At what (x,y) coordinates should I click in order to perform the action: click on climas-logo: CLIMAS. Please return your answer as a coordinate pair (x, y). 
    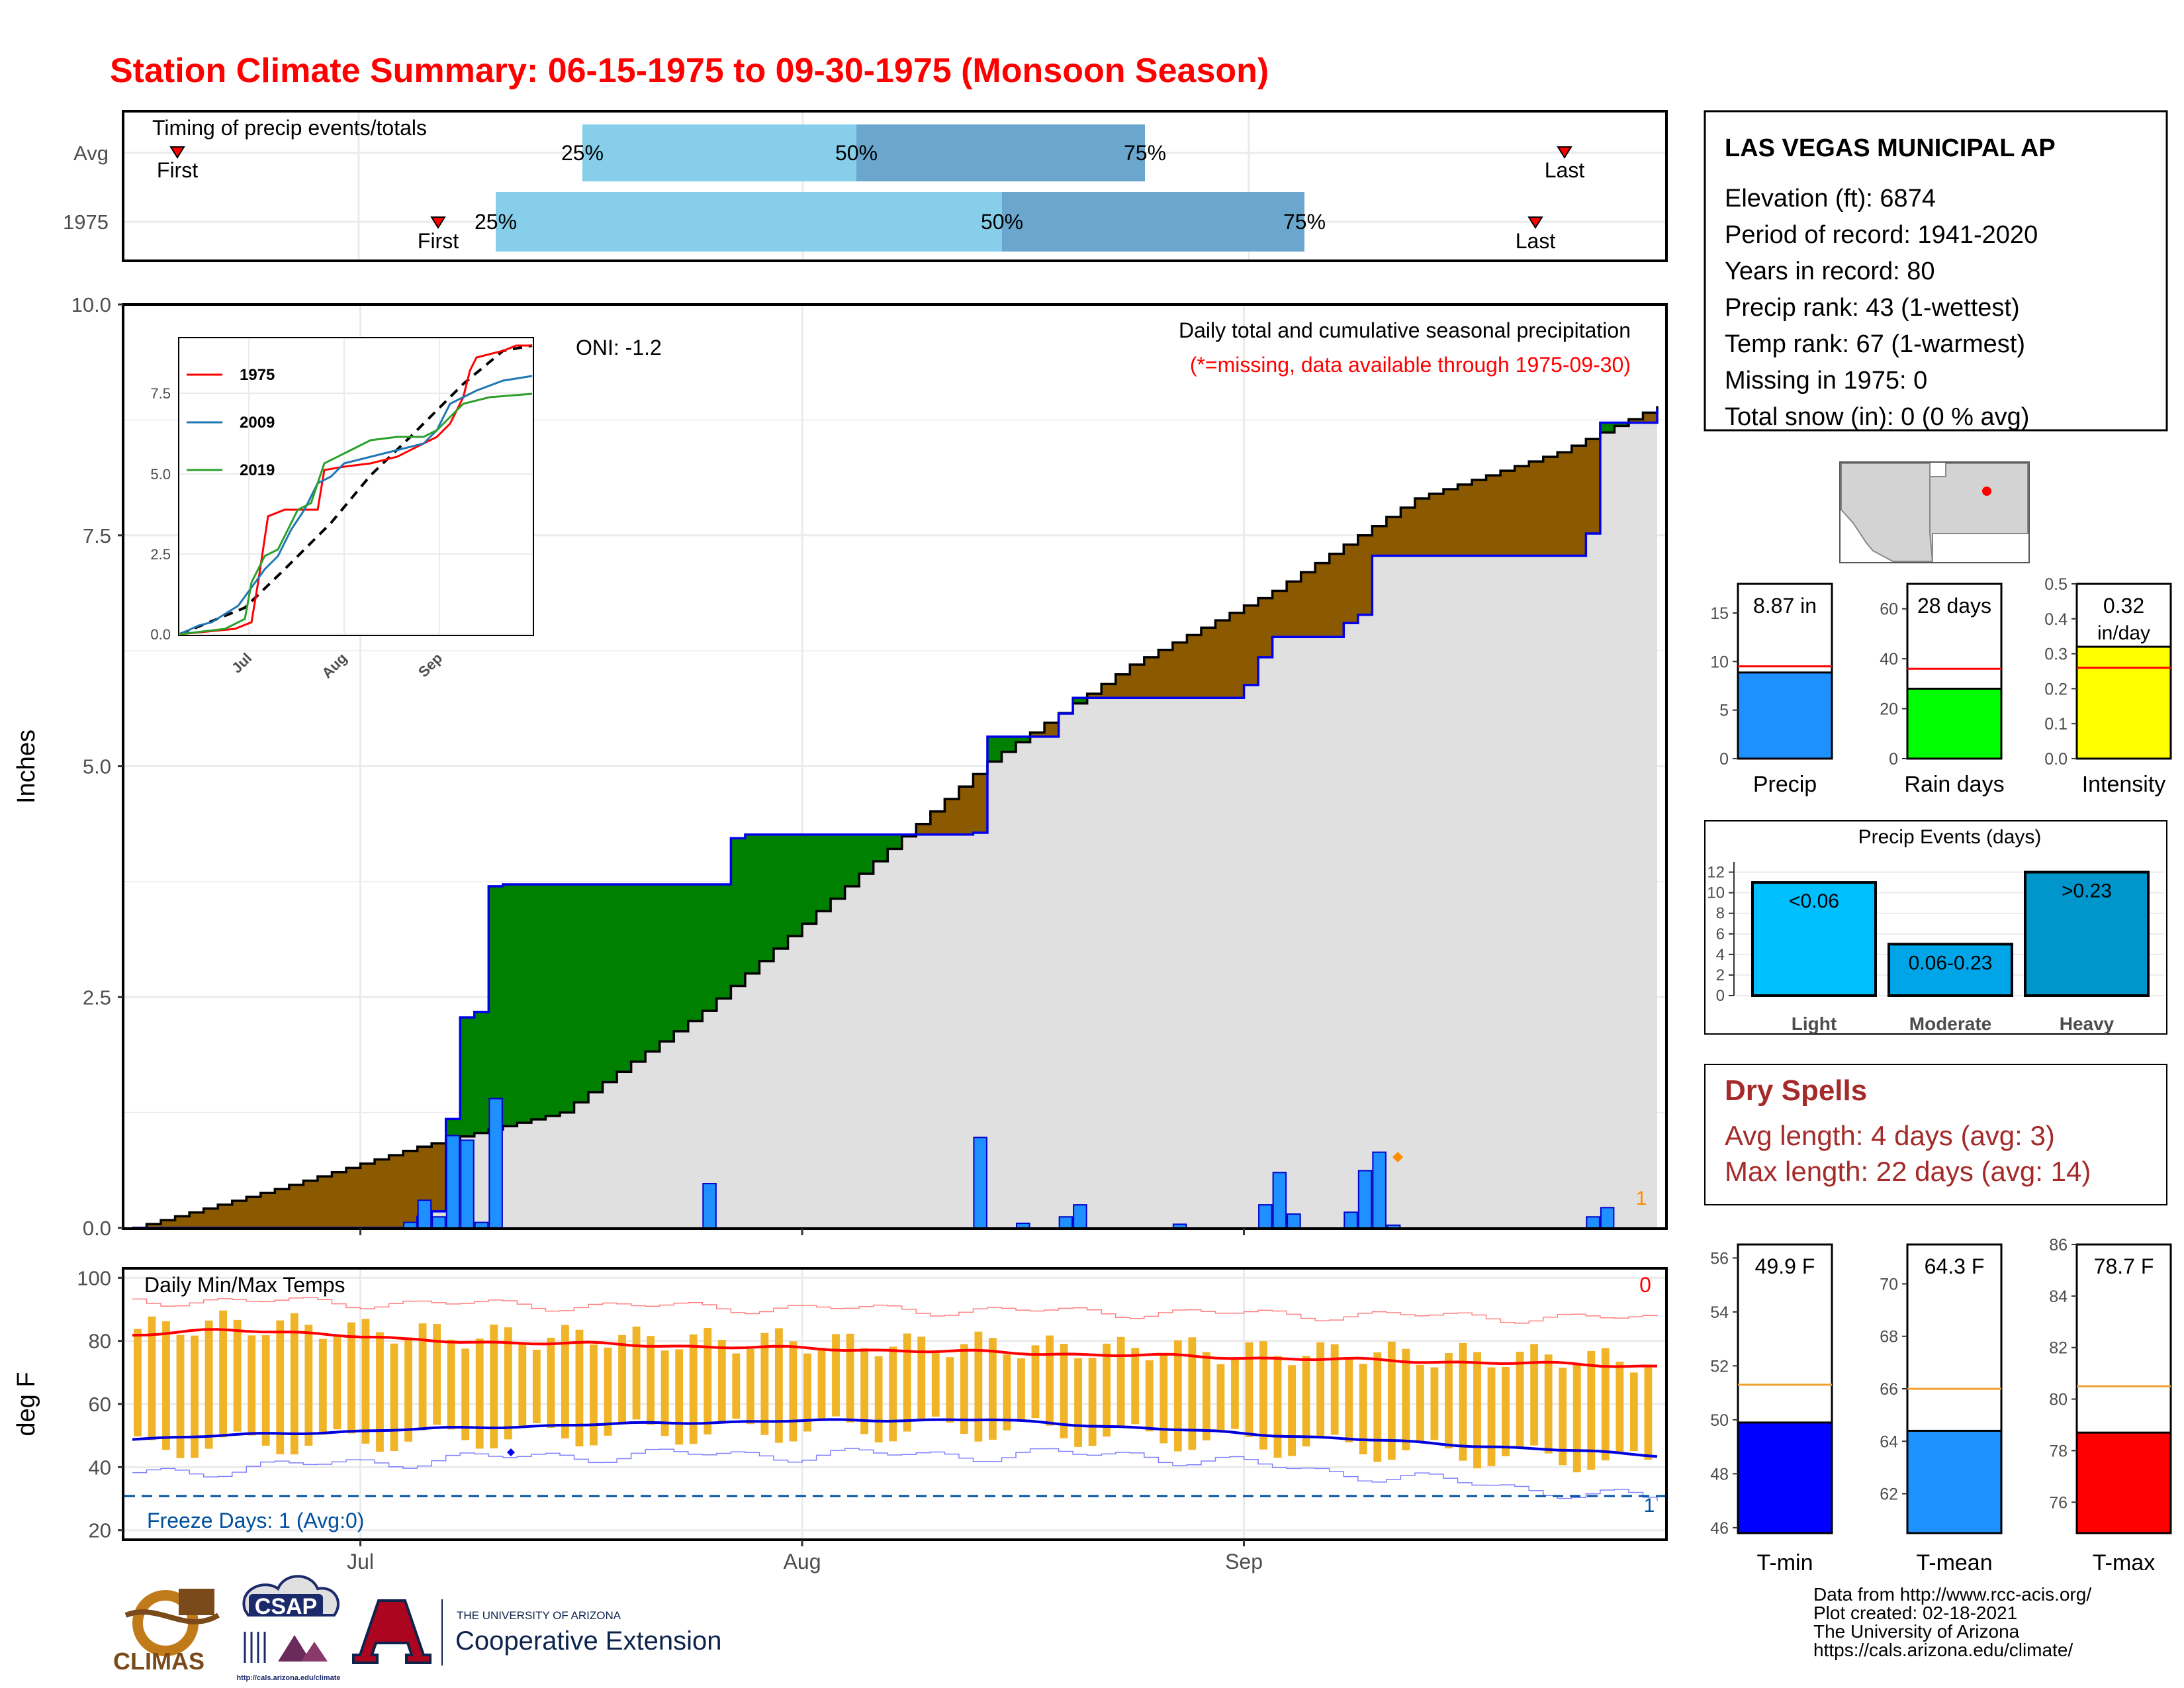
    Looking at the image, I should click on (167, 1632).